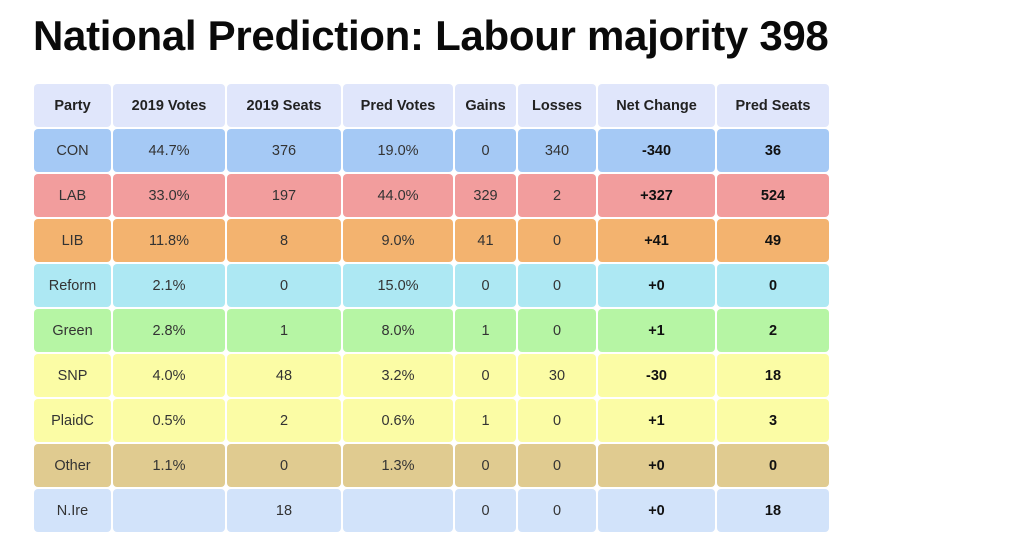 The image size is (1024, 549). I want to click on cell-net-change: -340, so click(656, 150).